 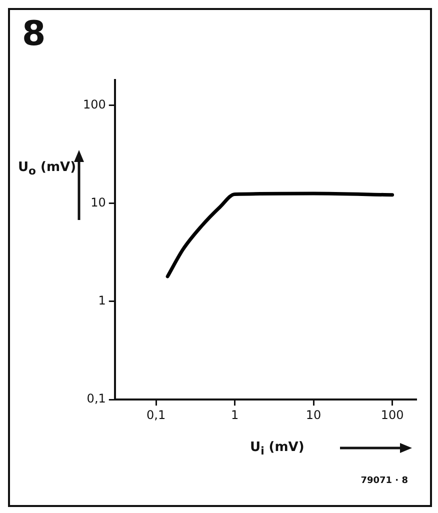 I want to click on x-tick-label: 10, so click(x=314, y=415).